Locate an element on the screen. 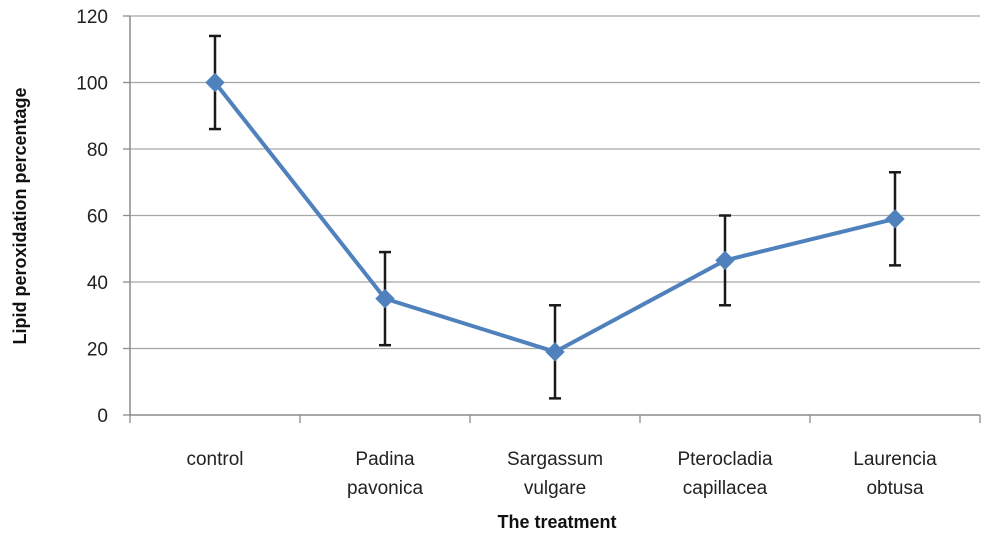 The width and height of the screenshot is (1000, 534). x-axis-title: The treatment is located at coordinates (556, 522).